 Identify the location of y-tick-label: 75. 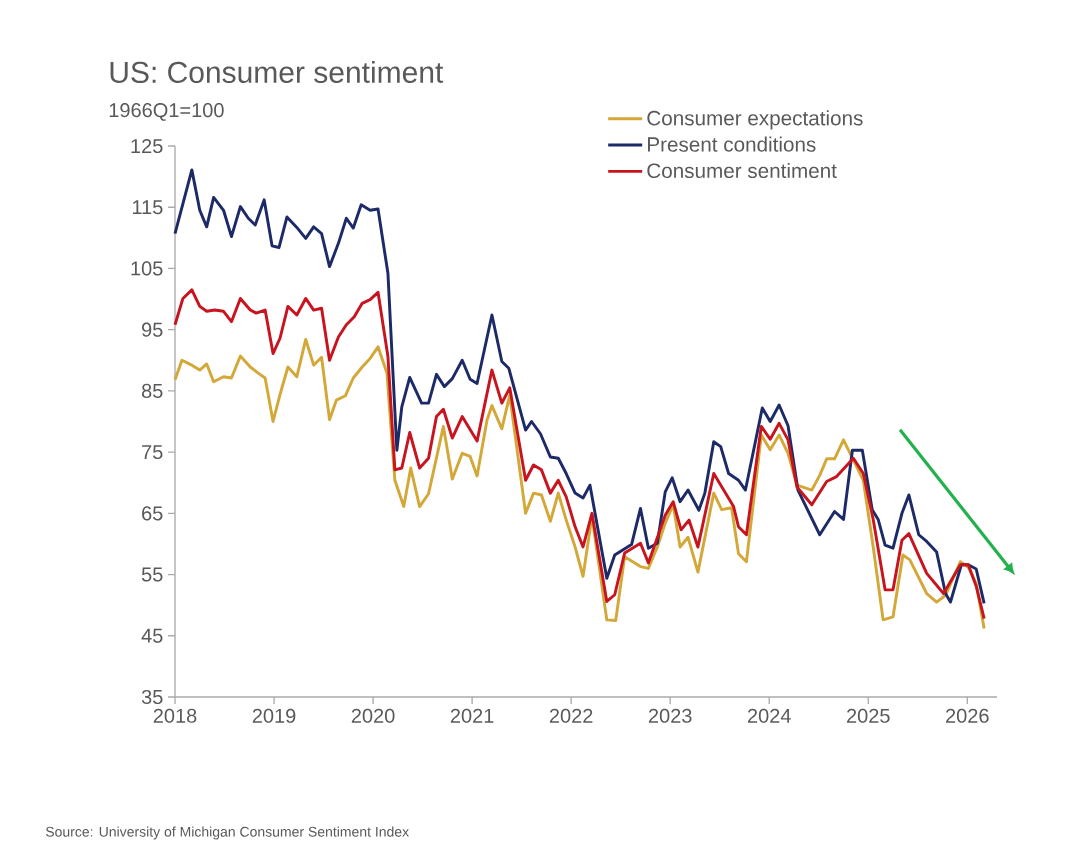
(152, 452).